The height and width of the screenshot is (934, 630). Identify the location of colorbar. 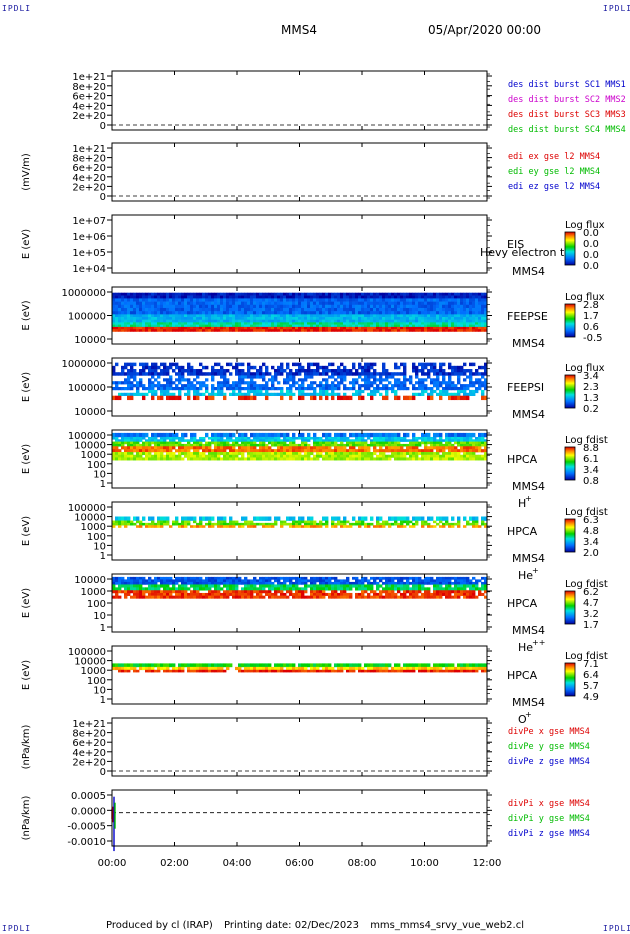
(570, 248).